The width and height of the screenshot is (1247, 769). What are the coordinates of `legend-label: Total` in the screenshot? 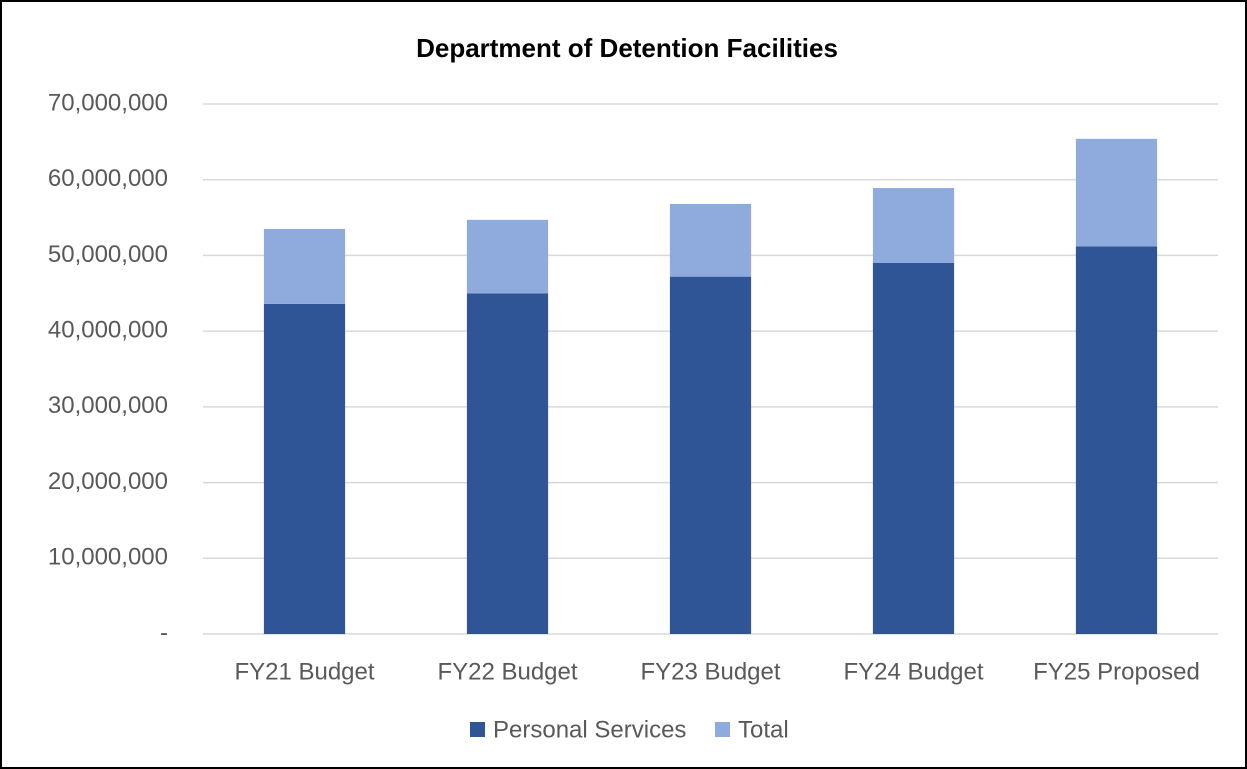 It's located at (763, 729).